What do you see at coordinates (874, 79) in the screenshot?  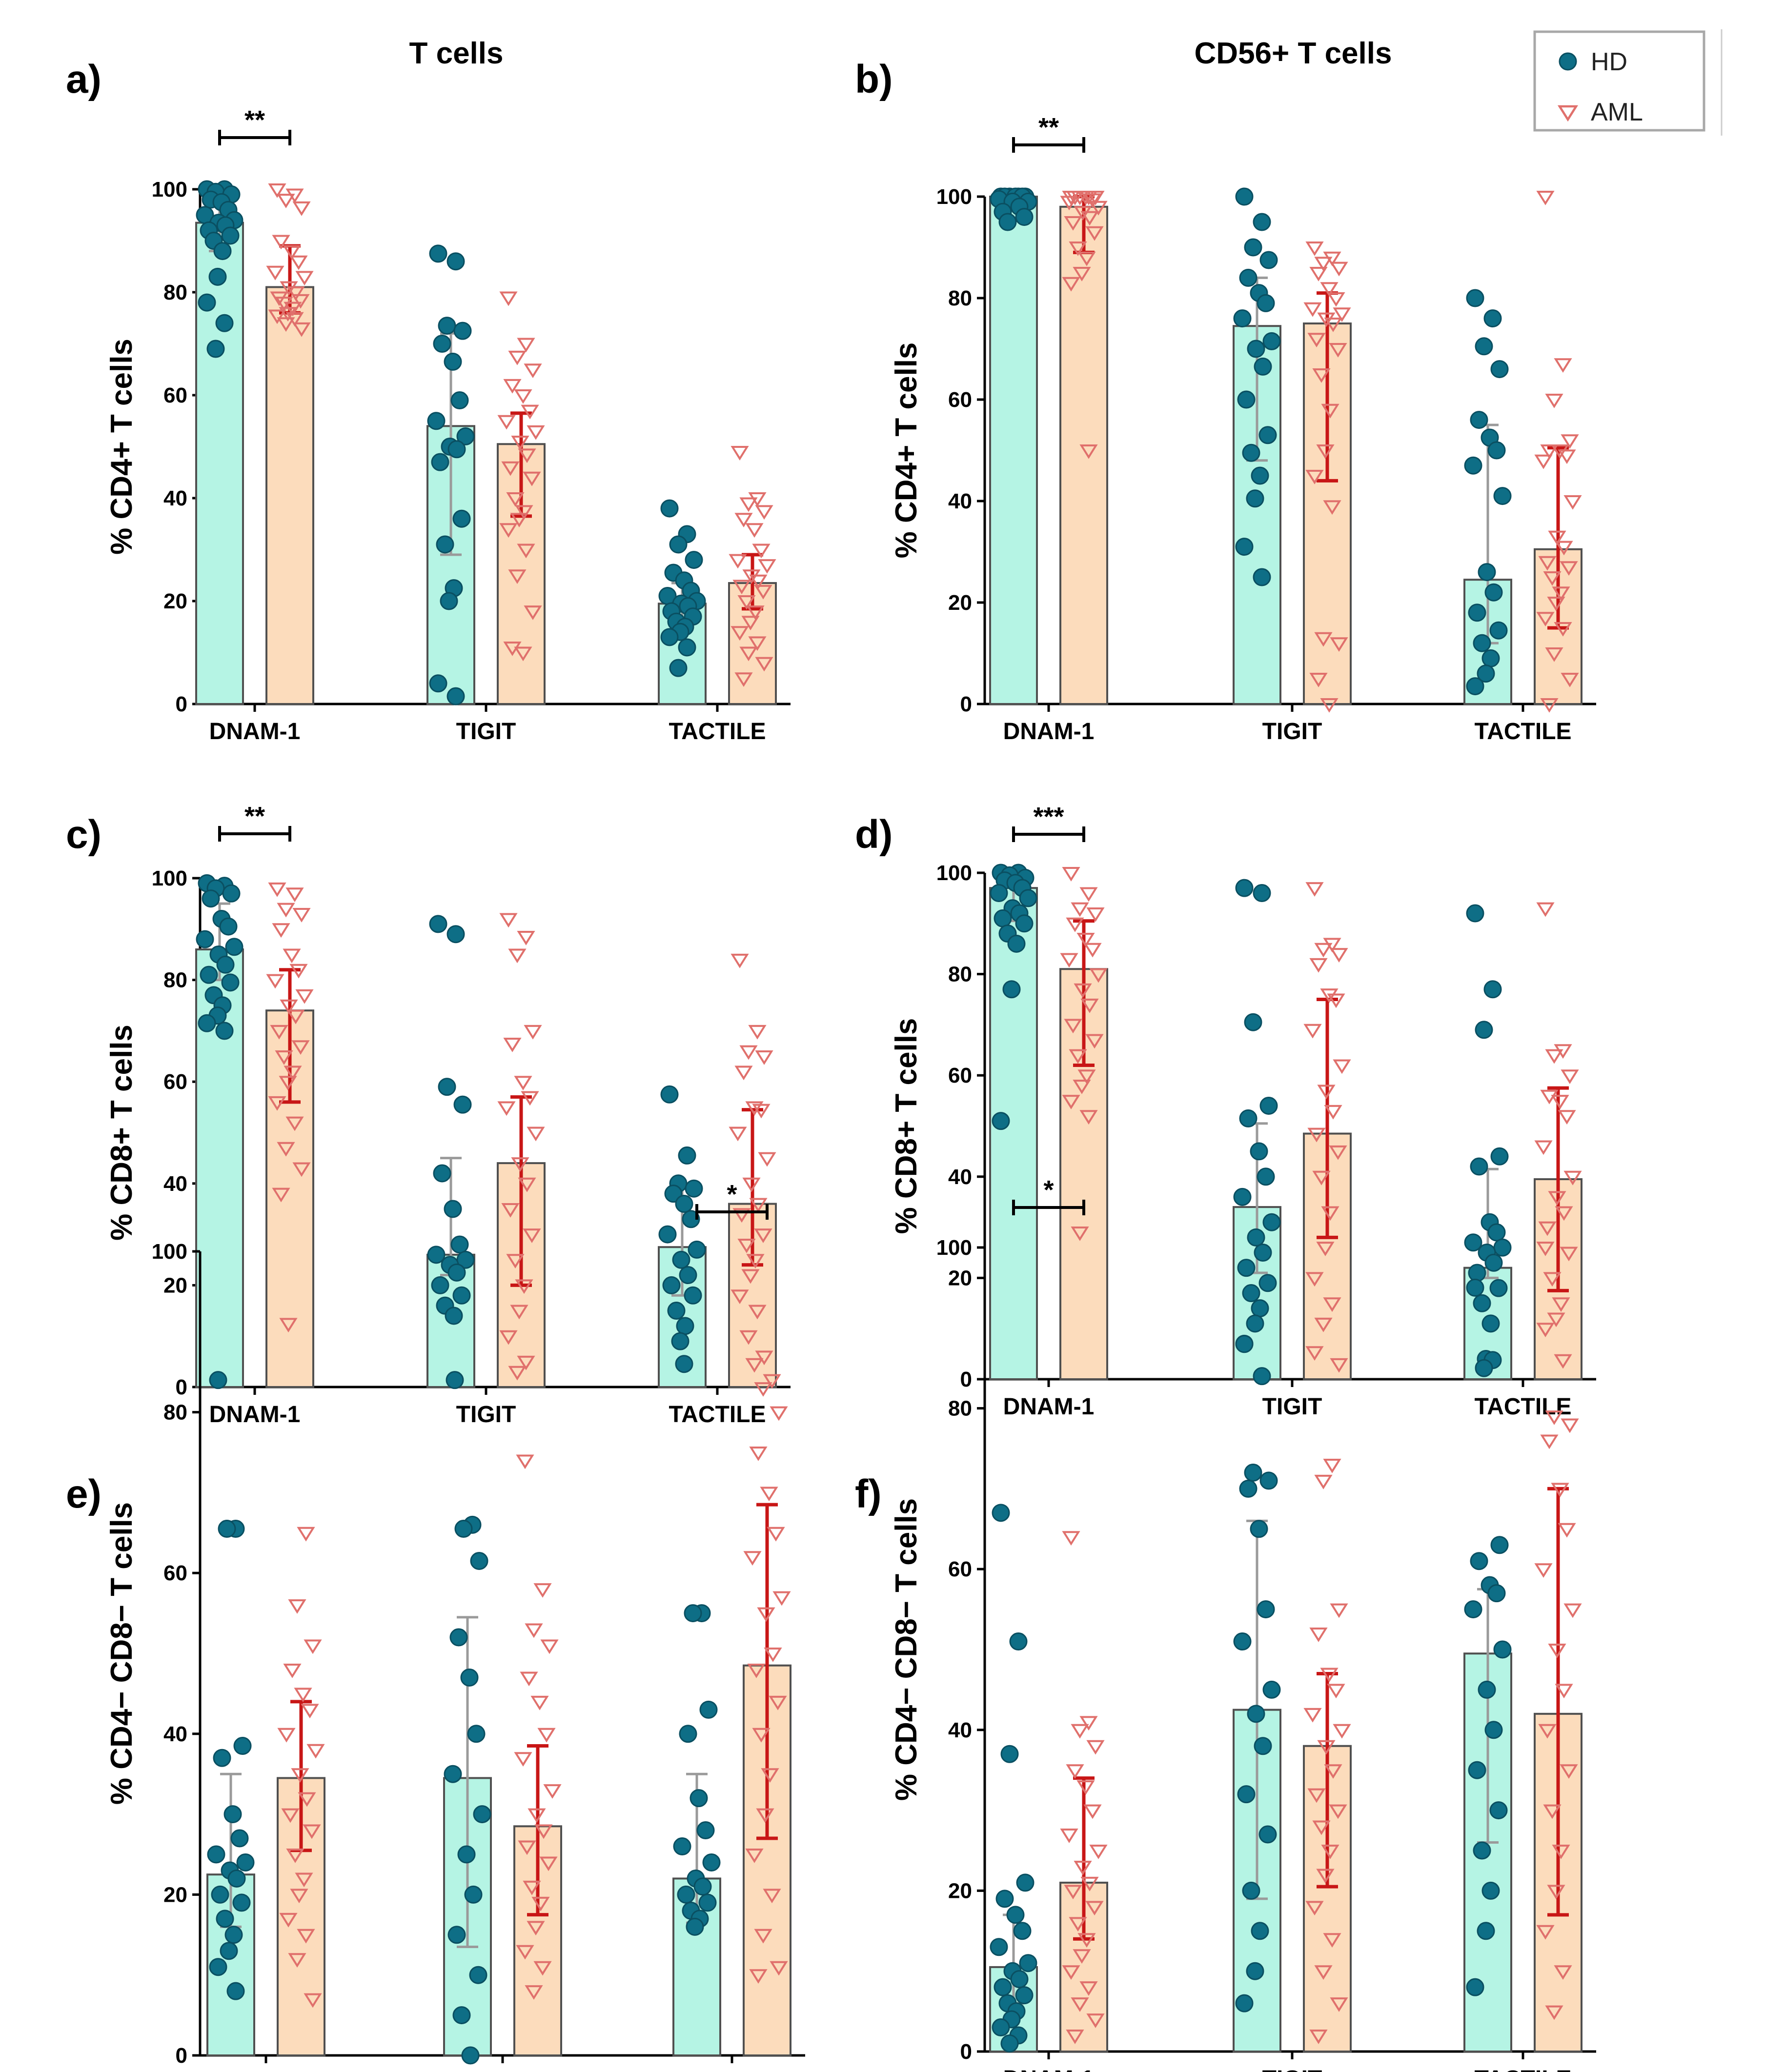 I see `panel-label: b)` at bounding box center [874, 79].